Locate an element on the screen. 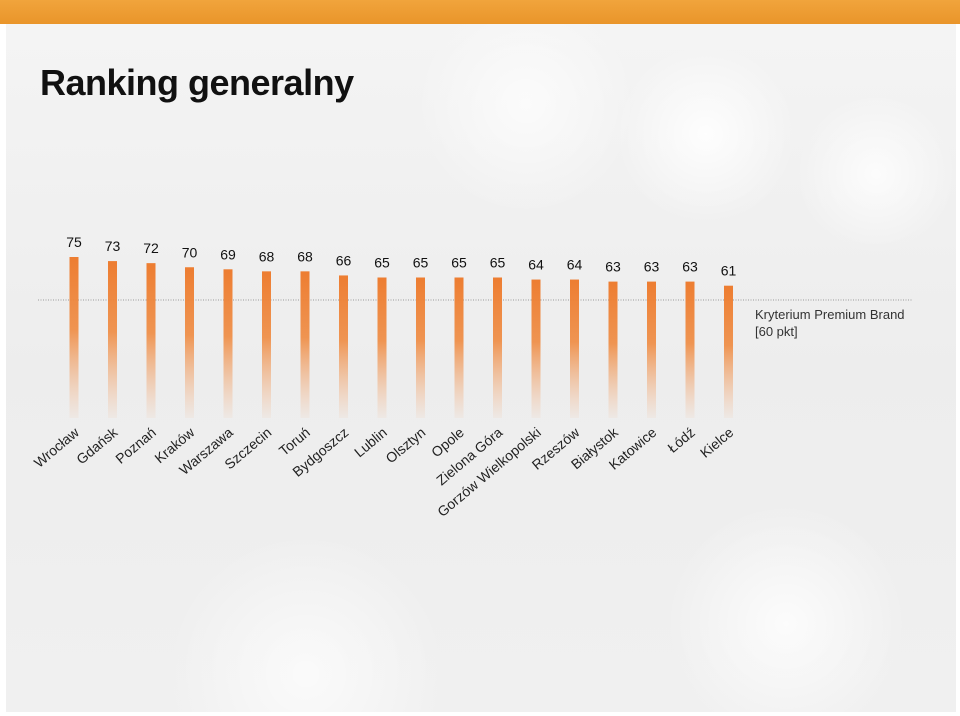 This screenshot has height=716, width=960. value-label-1: 73 is located at coordinates (113, 246).